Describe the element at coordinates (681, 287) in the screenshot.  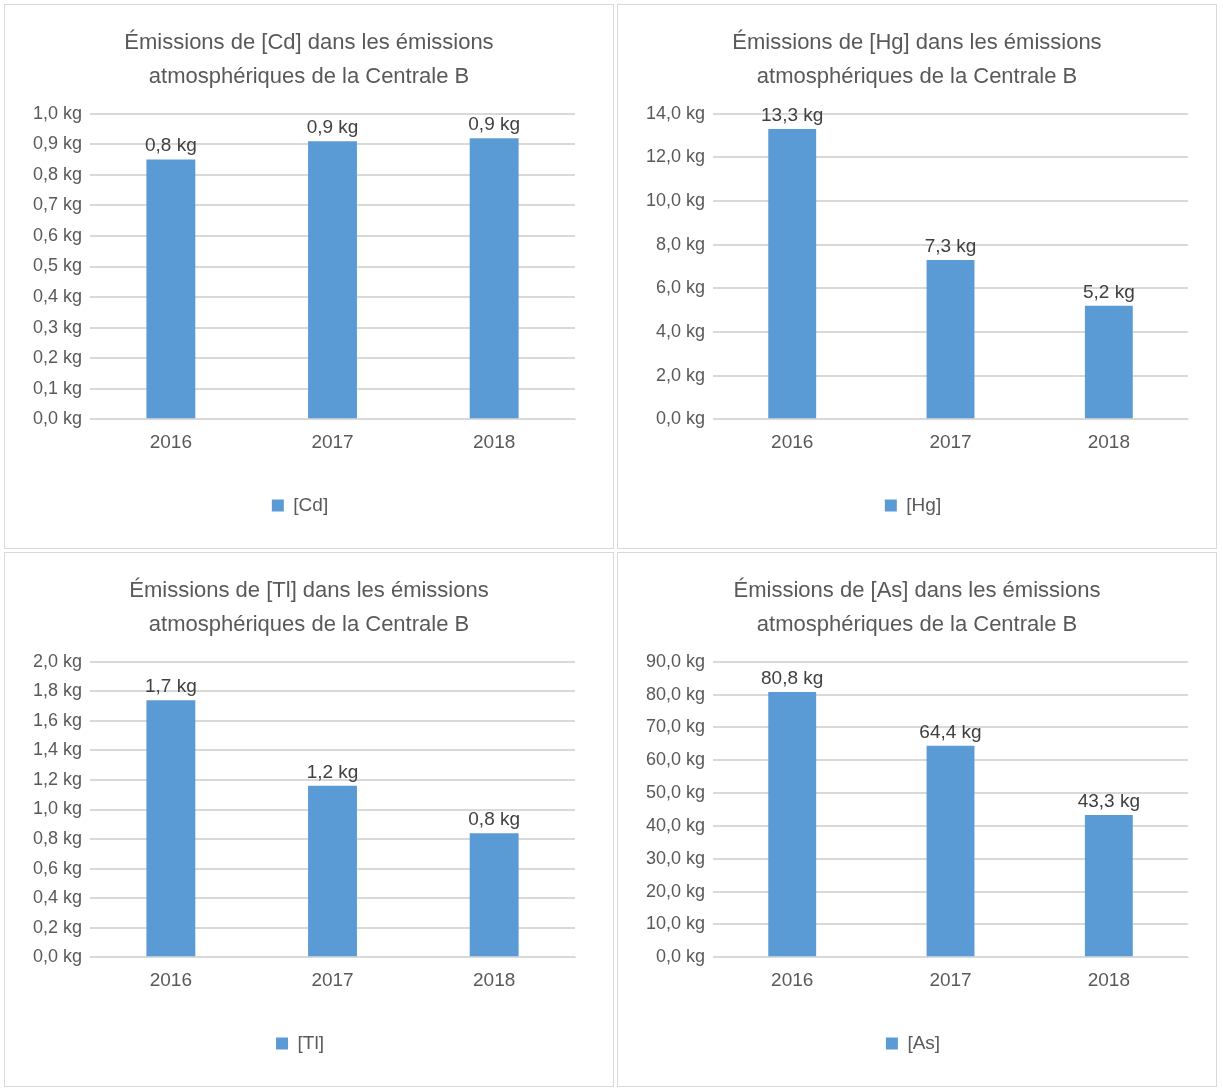
I see `y-tick-label: 6,0 kg` at that location.